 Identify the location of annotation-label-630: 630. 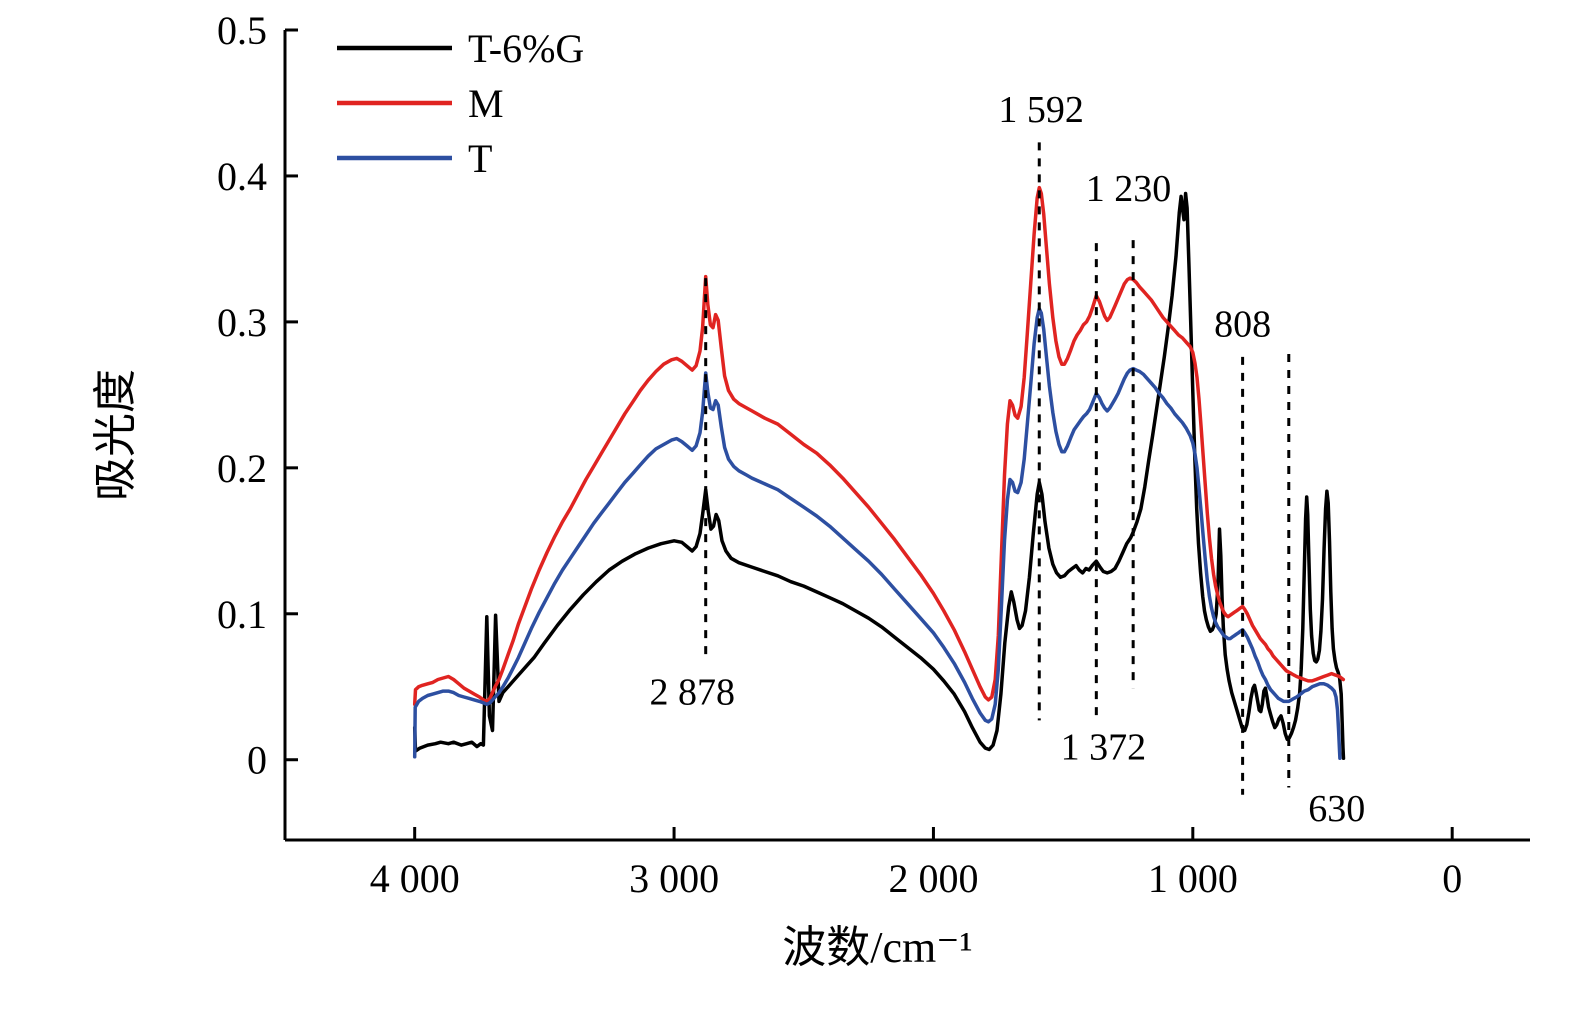
(1336, 809).